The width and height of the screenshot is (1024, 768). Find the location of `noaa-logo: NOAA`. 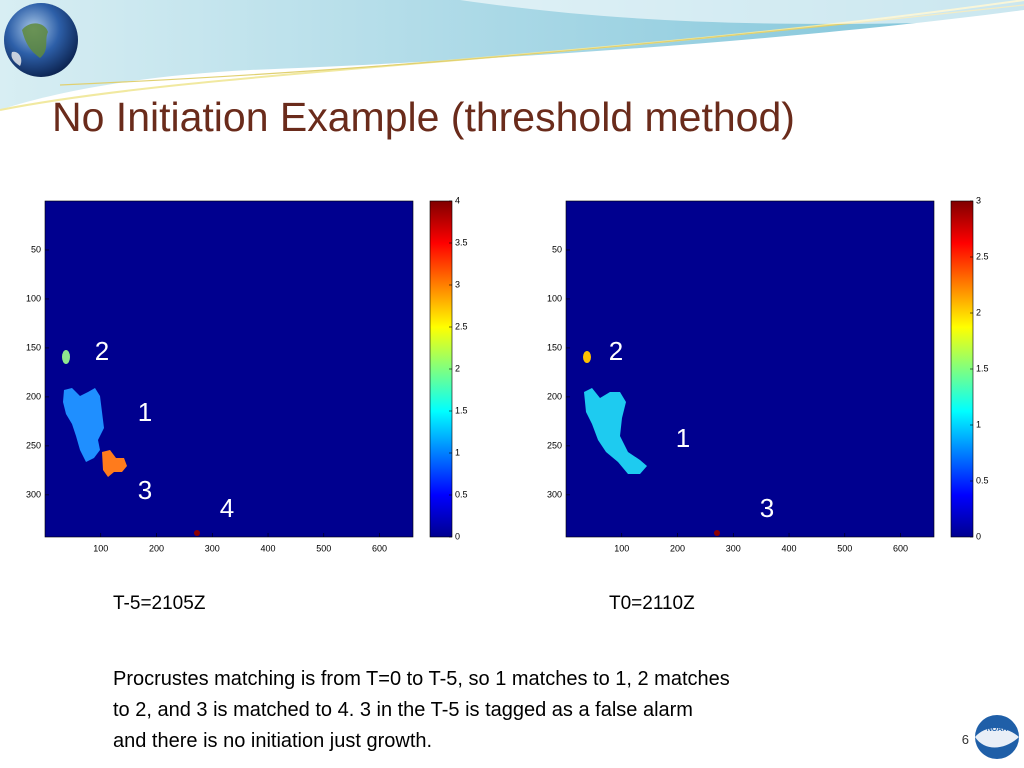

noaa-logo: NOAA is located at coordinates (997, 737).